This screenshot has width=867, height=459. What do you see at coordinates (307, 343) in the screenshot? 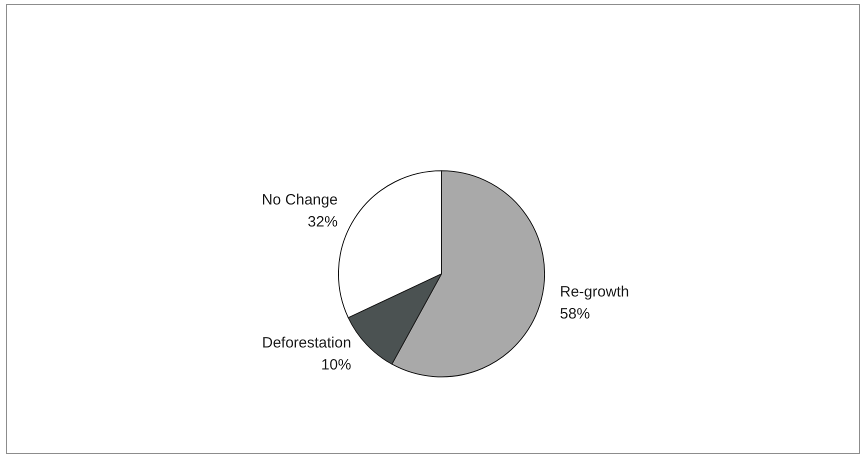
I see `slice-label: Deforestation` at bounding box center [307, 343].